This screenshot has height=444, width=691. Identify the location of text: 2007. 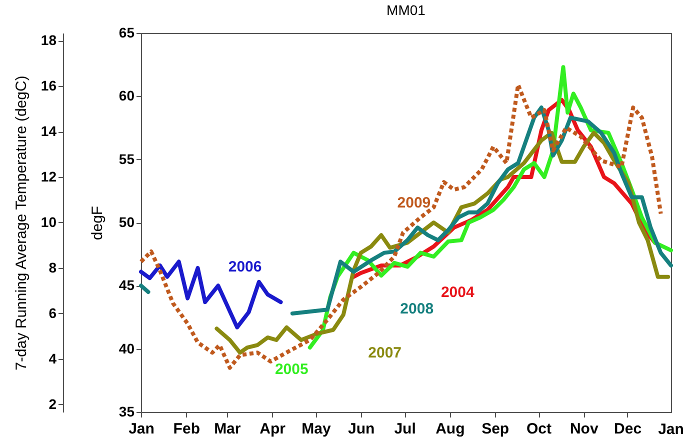
(385, 353).